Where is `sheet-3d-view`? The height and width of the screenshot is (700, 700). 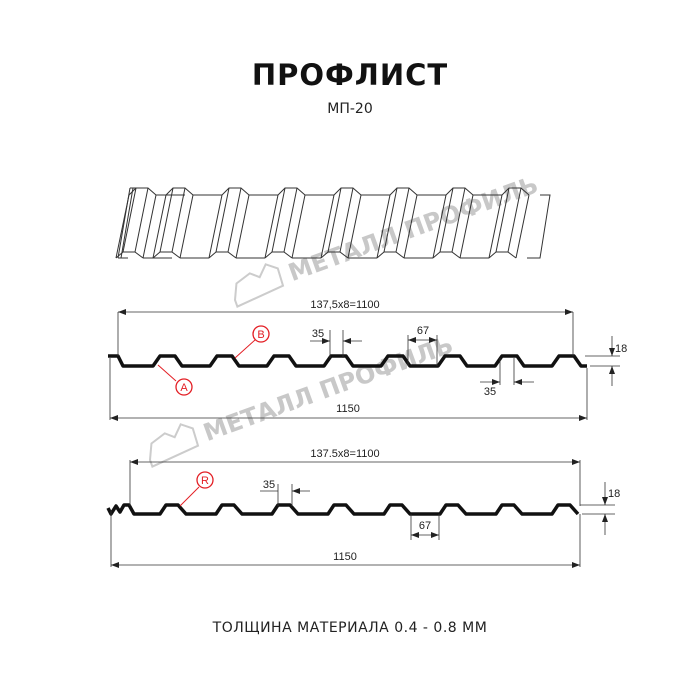
sheet-3d-view is located at coordinates (333, 223).